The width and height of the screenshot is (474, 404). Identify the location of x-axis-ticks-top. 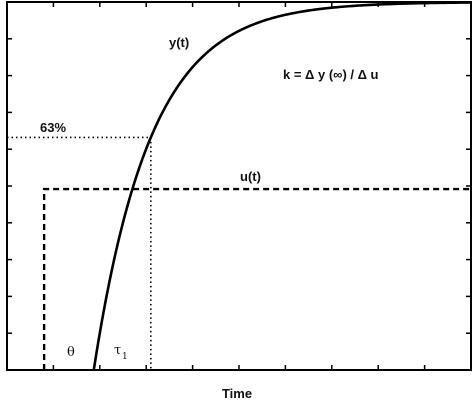
(239, 4).